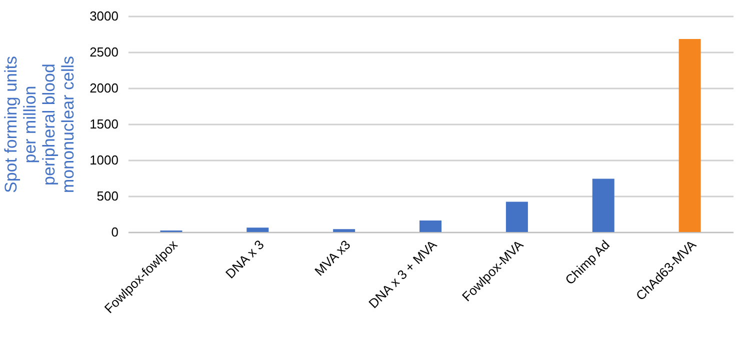 Image resolution: width=756 pixels, height=338 pixels. I want to click on y-tick-label: 2500, so click(104, 52).